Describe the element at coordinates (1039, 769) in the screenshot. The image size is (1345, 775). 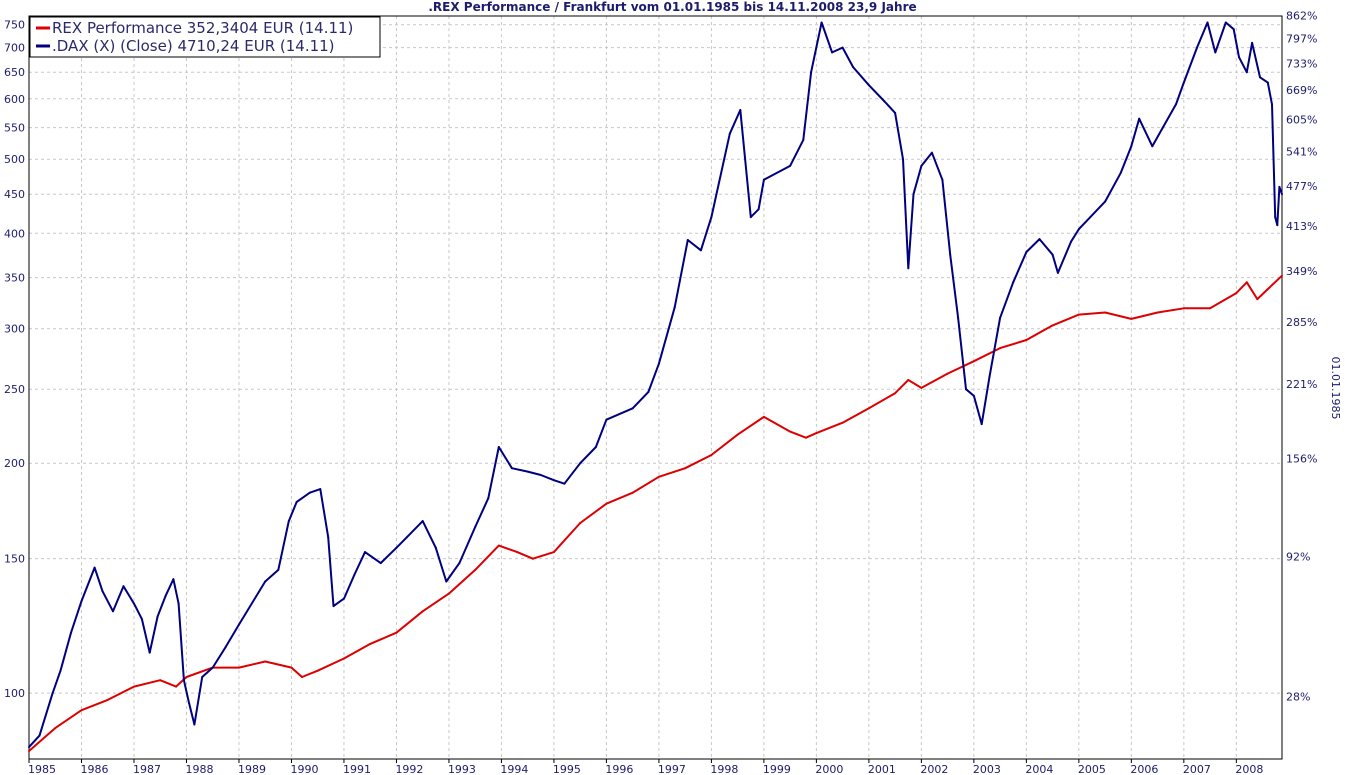
I see `x-tick-label: 2004` at that location.